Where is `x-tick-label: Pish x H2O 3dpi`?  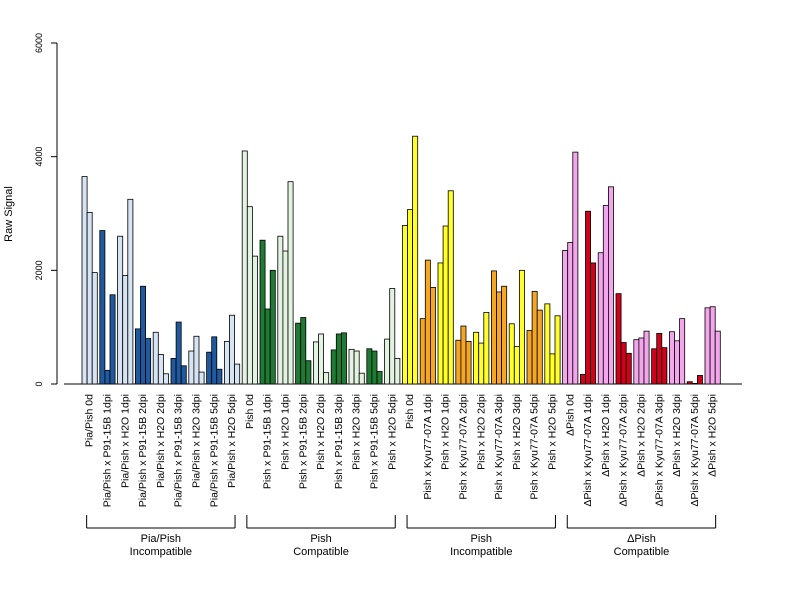 x-tick-label: Pish x H2O 3dpi is located at coordinates (357, 432).